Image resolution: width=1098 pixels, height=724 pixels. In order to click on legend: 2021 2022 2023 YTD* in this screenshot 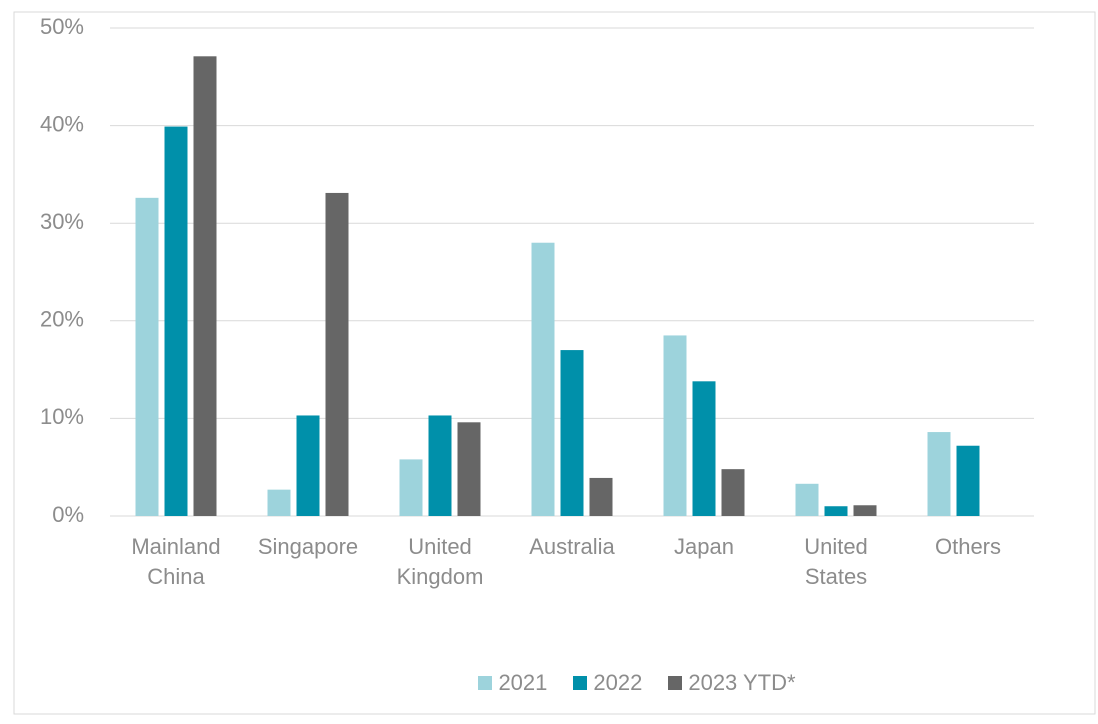, I will do `click(549, 683)`.